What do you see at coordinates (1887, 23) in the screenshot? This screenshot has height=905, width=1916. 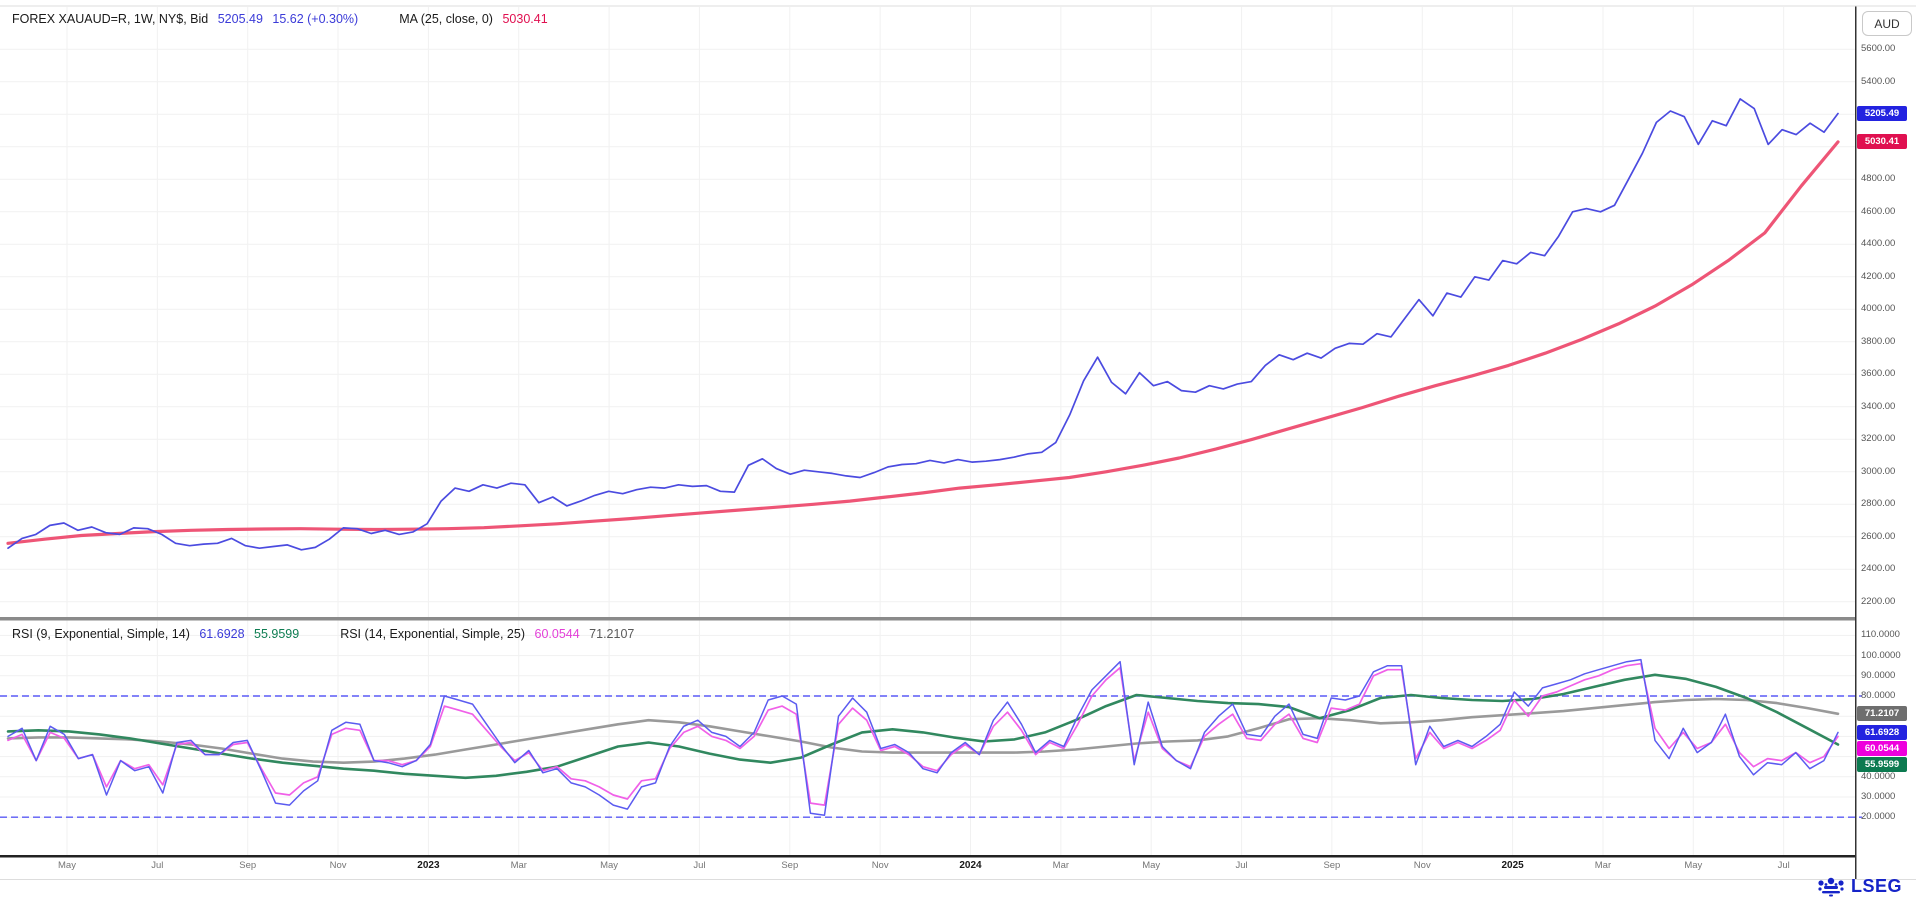 I see `currency-chip: AUD` at bounding box center [1887, 23].